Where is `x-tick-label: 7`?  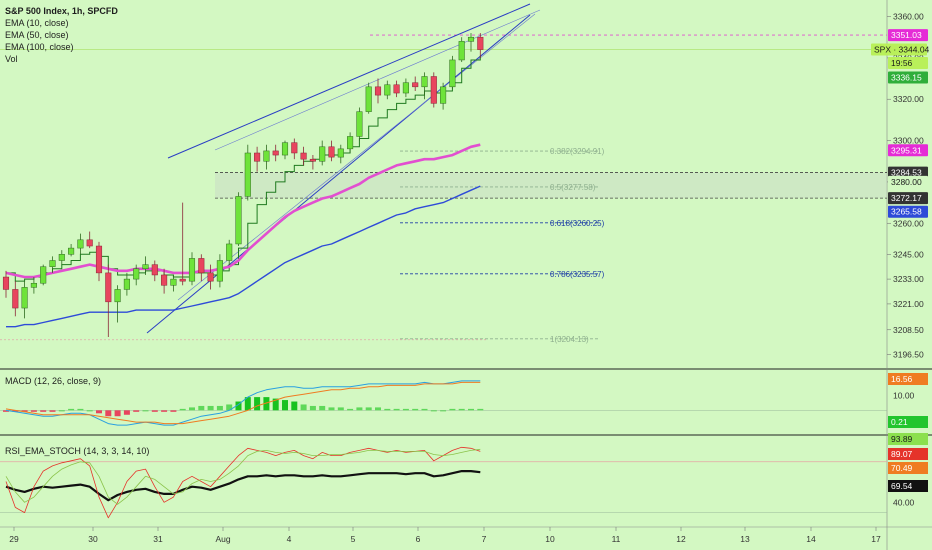 x-tick-label: 7 is located at coordinates (484, 539).